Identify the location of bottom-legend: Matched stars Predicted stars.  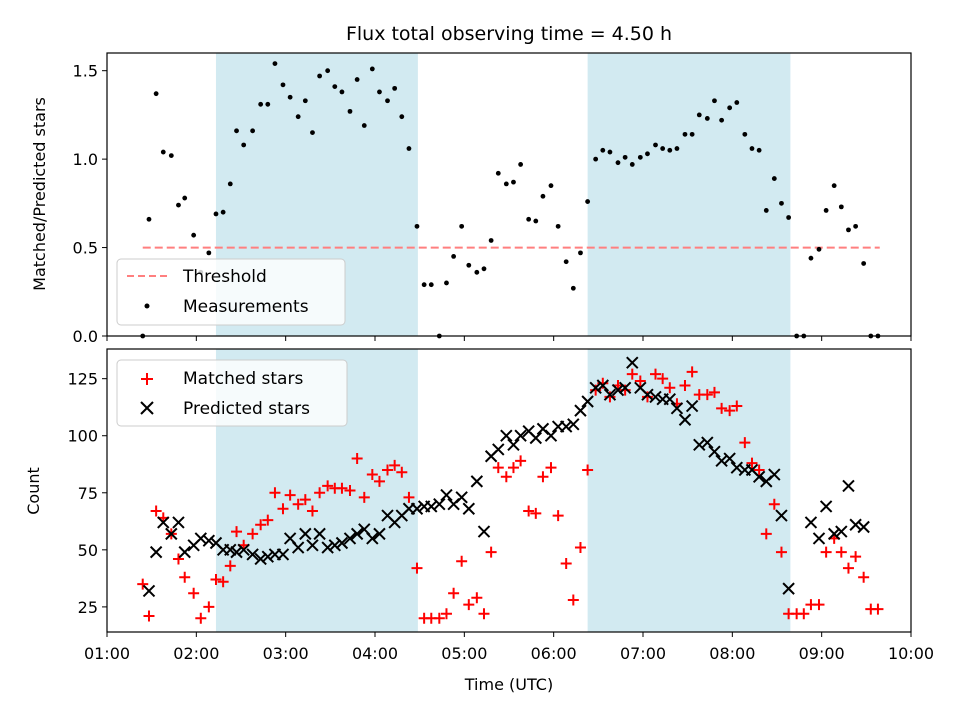
(232, 393).